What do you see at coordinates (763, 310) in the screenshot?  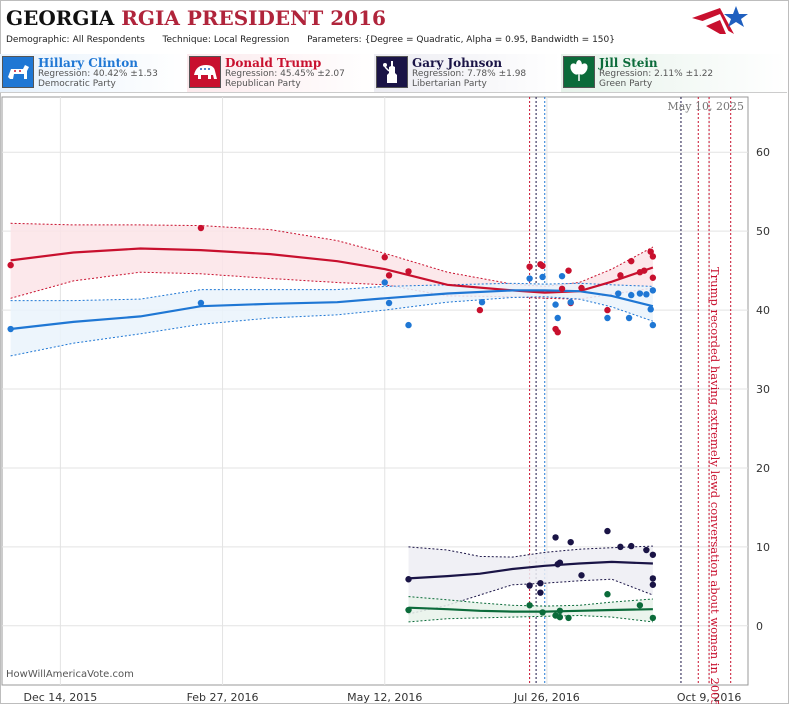 I see `y-tick-label: 40` at bounding box center [763, 310].